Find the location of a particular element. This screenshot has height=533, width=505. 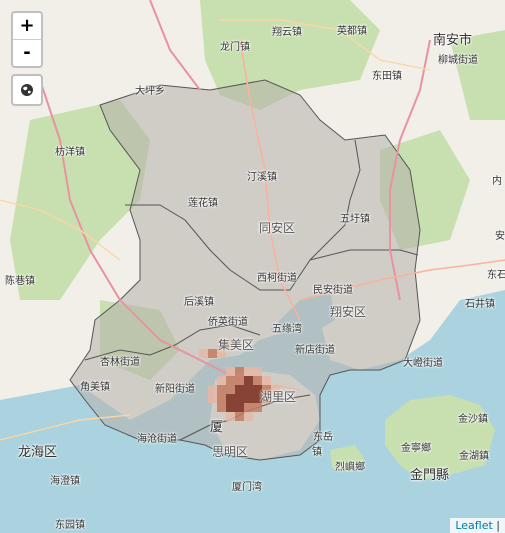

attribution: Leaflet | is located at coordinates (477, 525).